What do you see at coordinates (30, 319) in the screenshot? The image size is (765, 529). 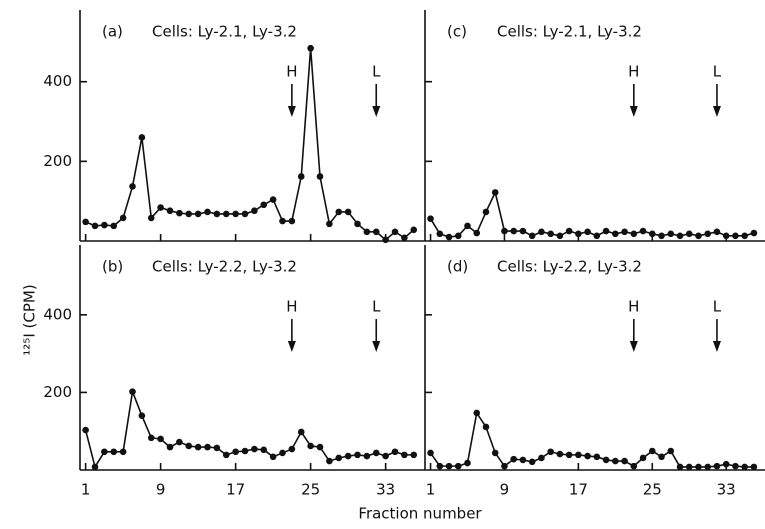 I see `y-axis-label: ¹²⁵I (CPM)` at bounding box center [30, 319].